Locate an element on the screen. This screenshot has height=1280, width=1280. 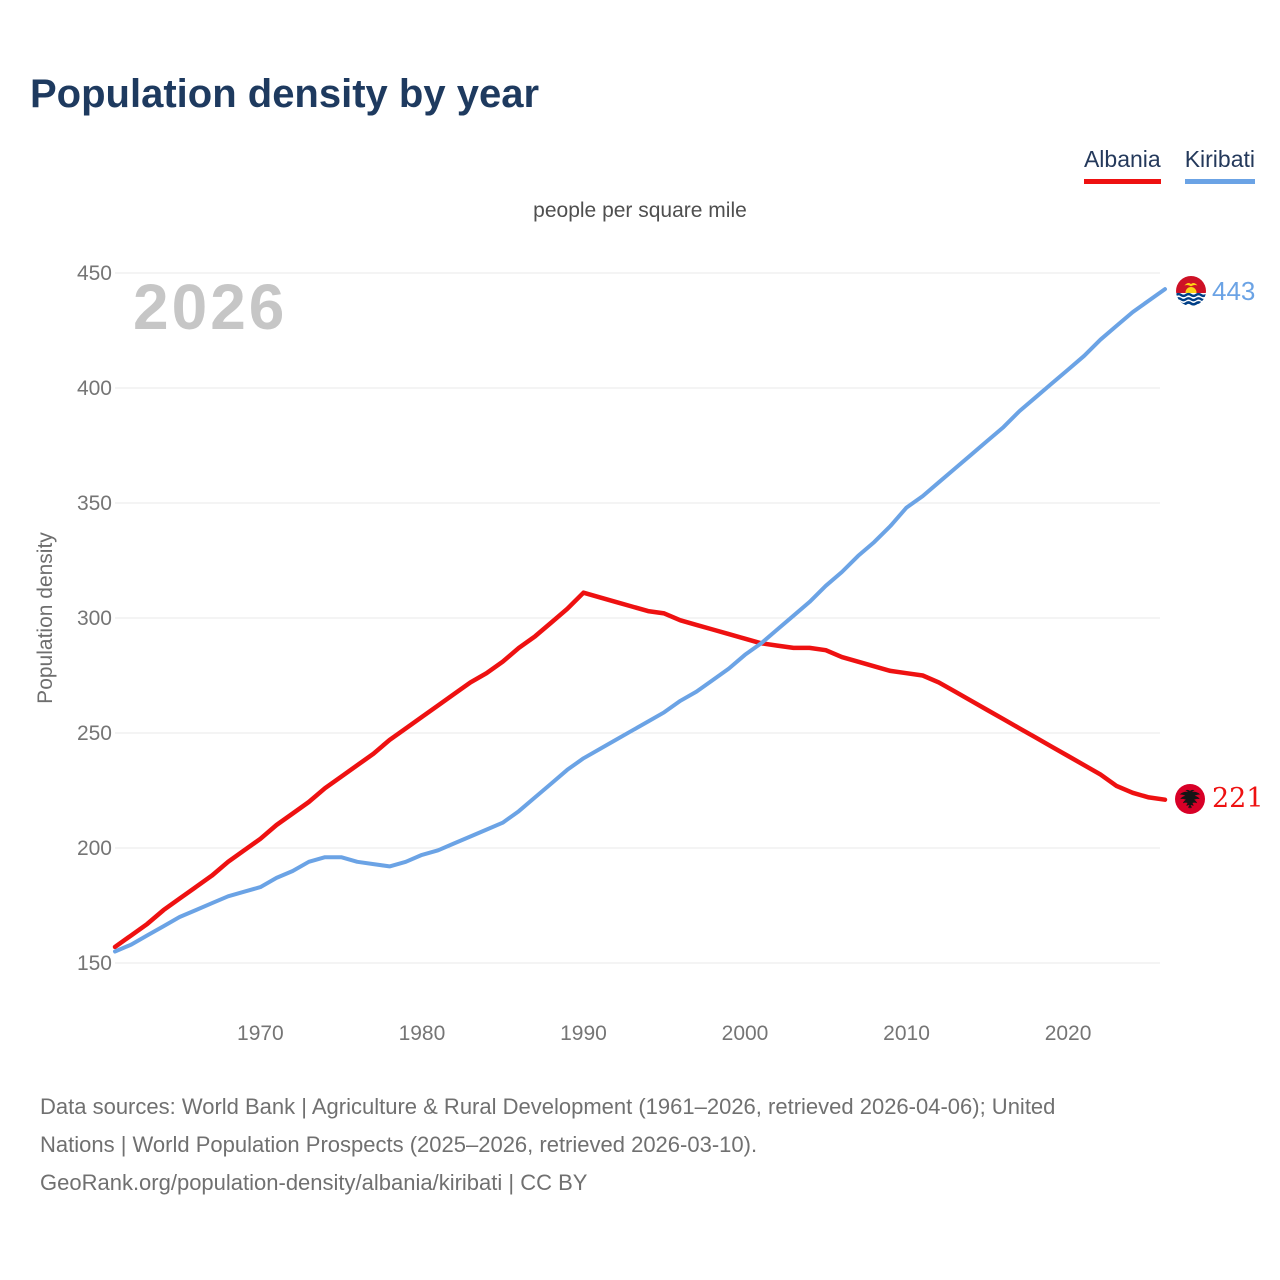
y-tick-150: 150 is located at coordinates (94, 963).